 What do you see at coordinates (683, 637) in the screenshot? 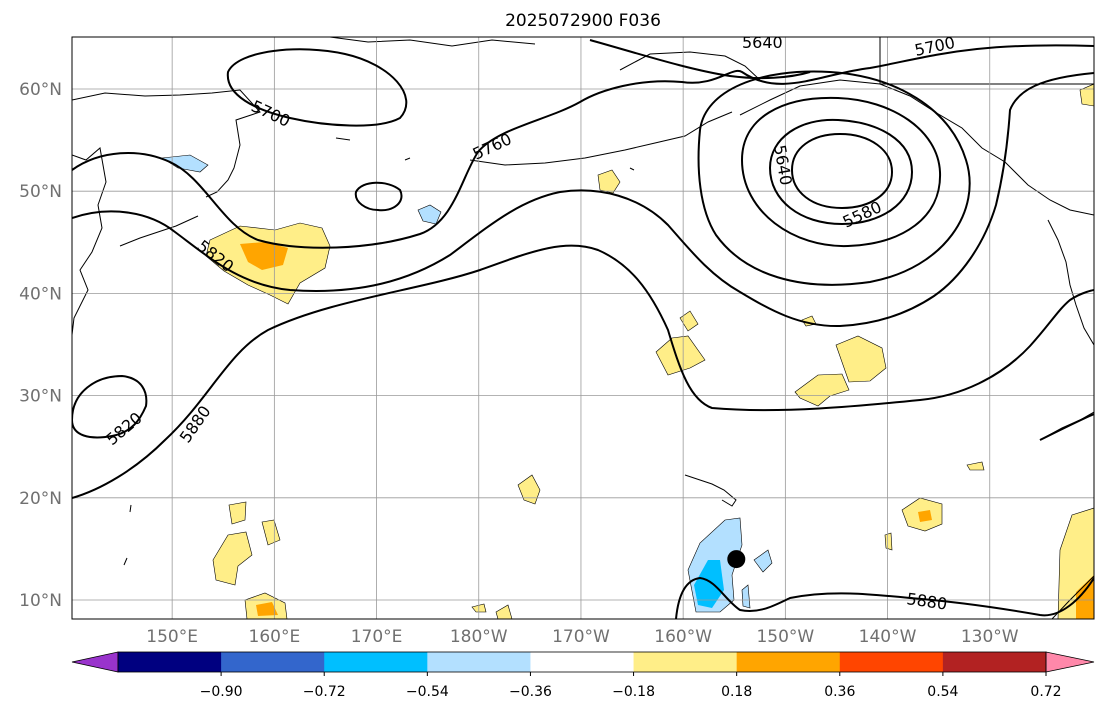
I see `lon-label: 160°W` at bounding box center [683, 637].